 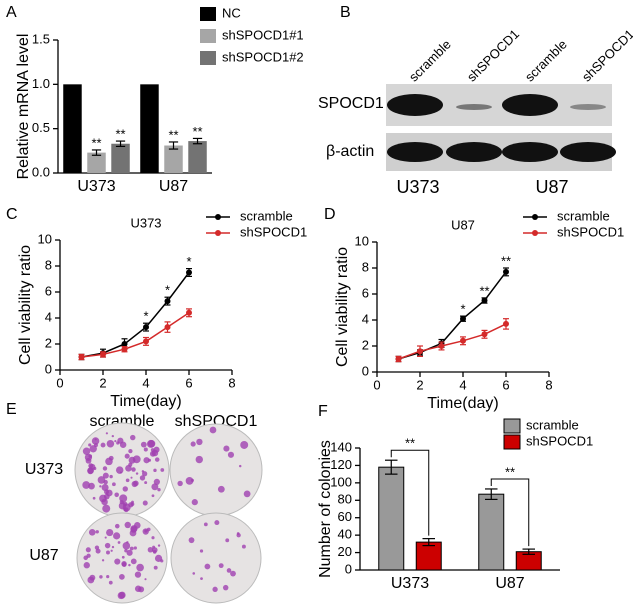 I want to click on y-axis-label: Number of colonies, so click(x=325, y=509).